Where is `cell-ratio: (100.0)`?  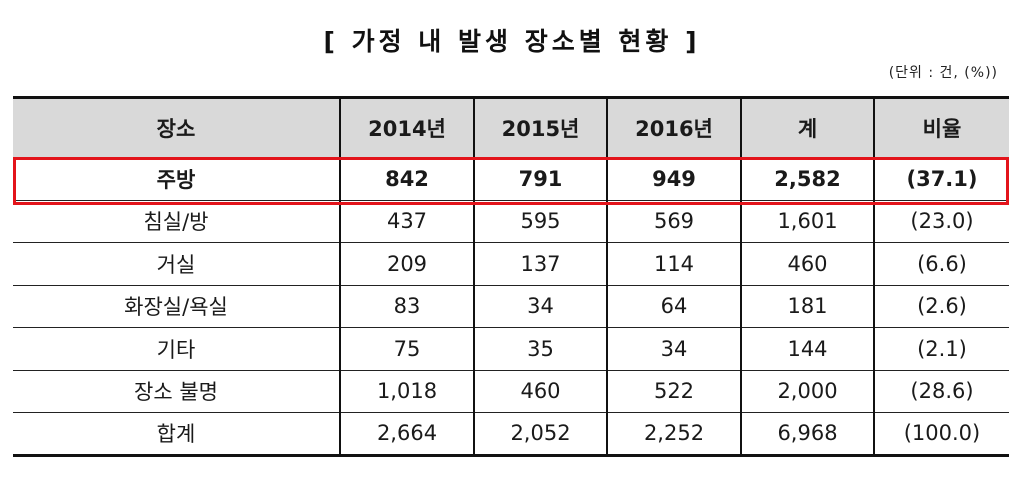
cell-ratio: (100.0) is located at coordinates (941, 434).